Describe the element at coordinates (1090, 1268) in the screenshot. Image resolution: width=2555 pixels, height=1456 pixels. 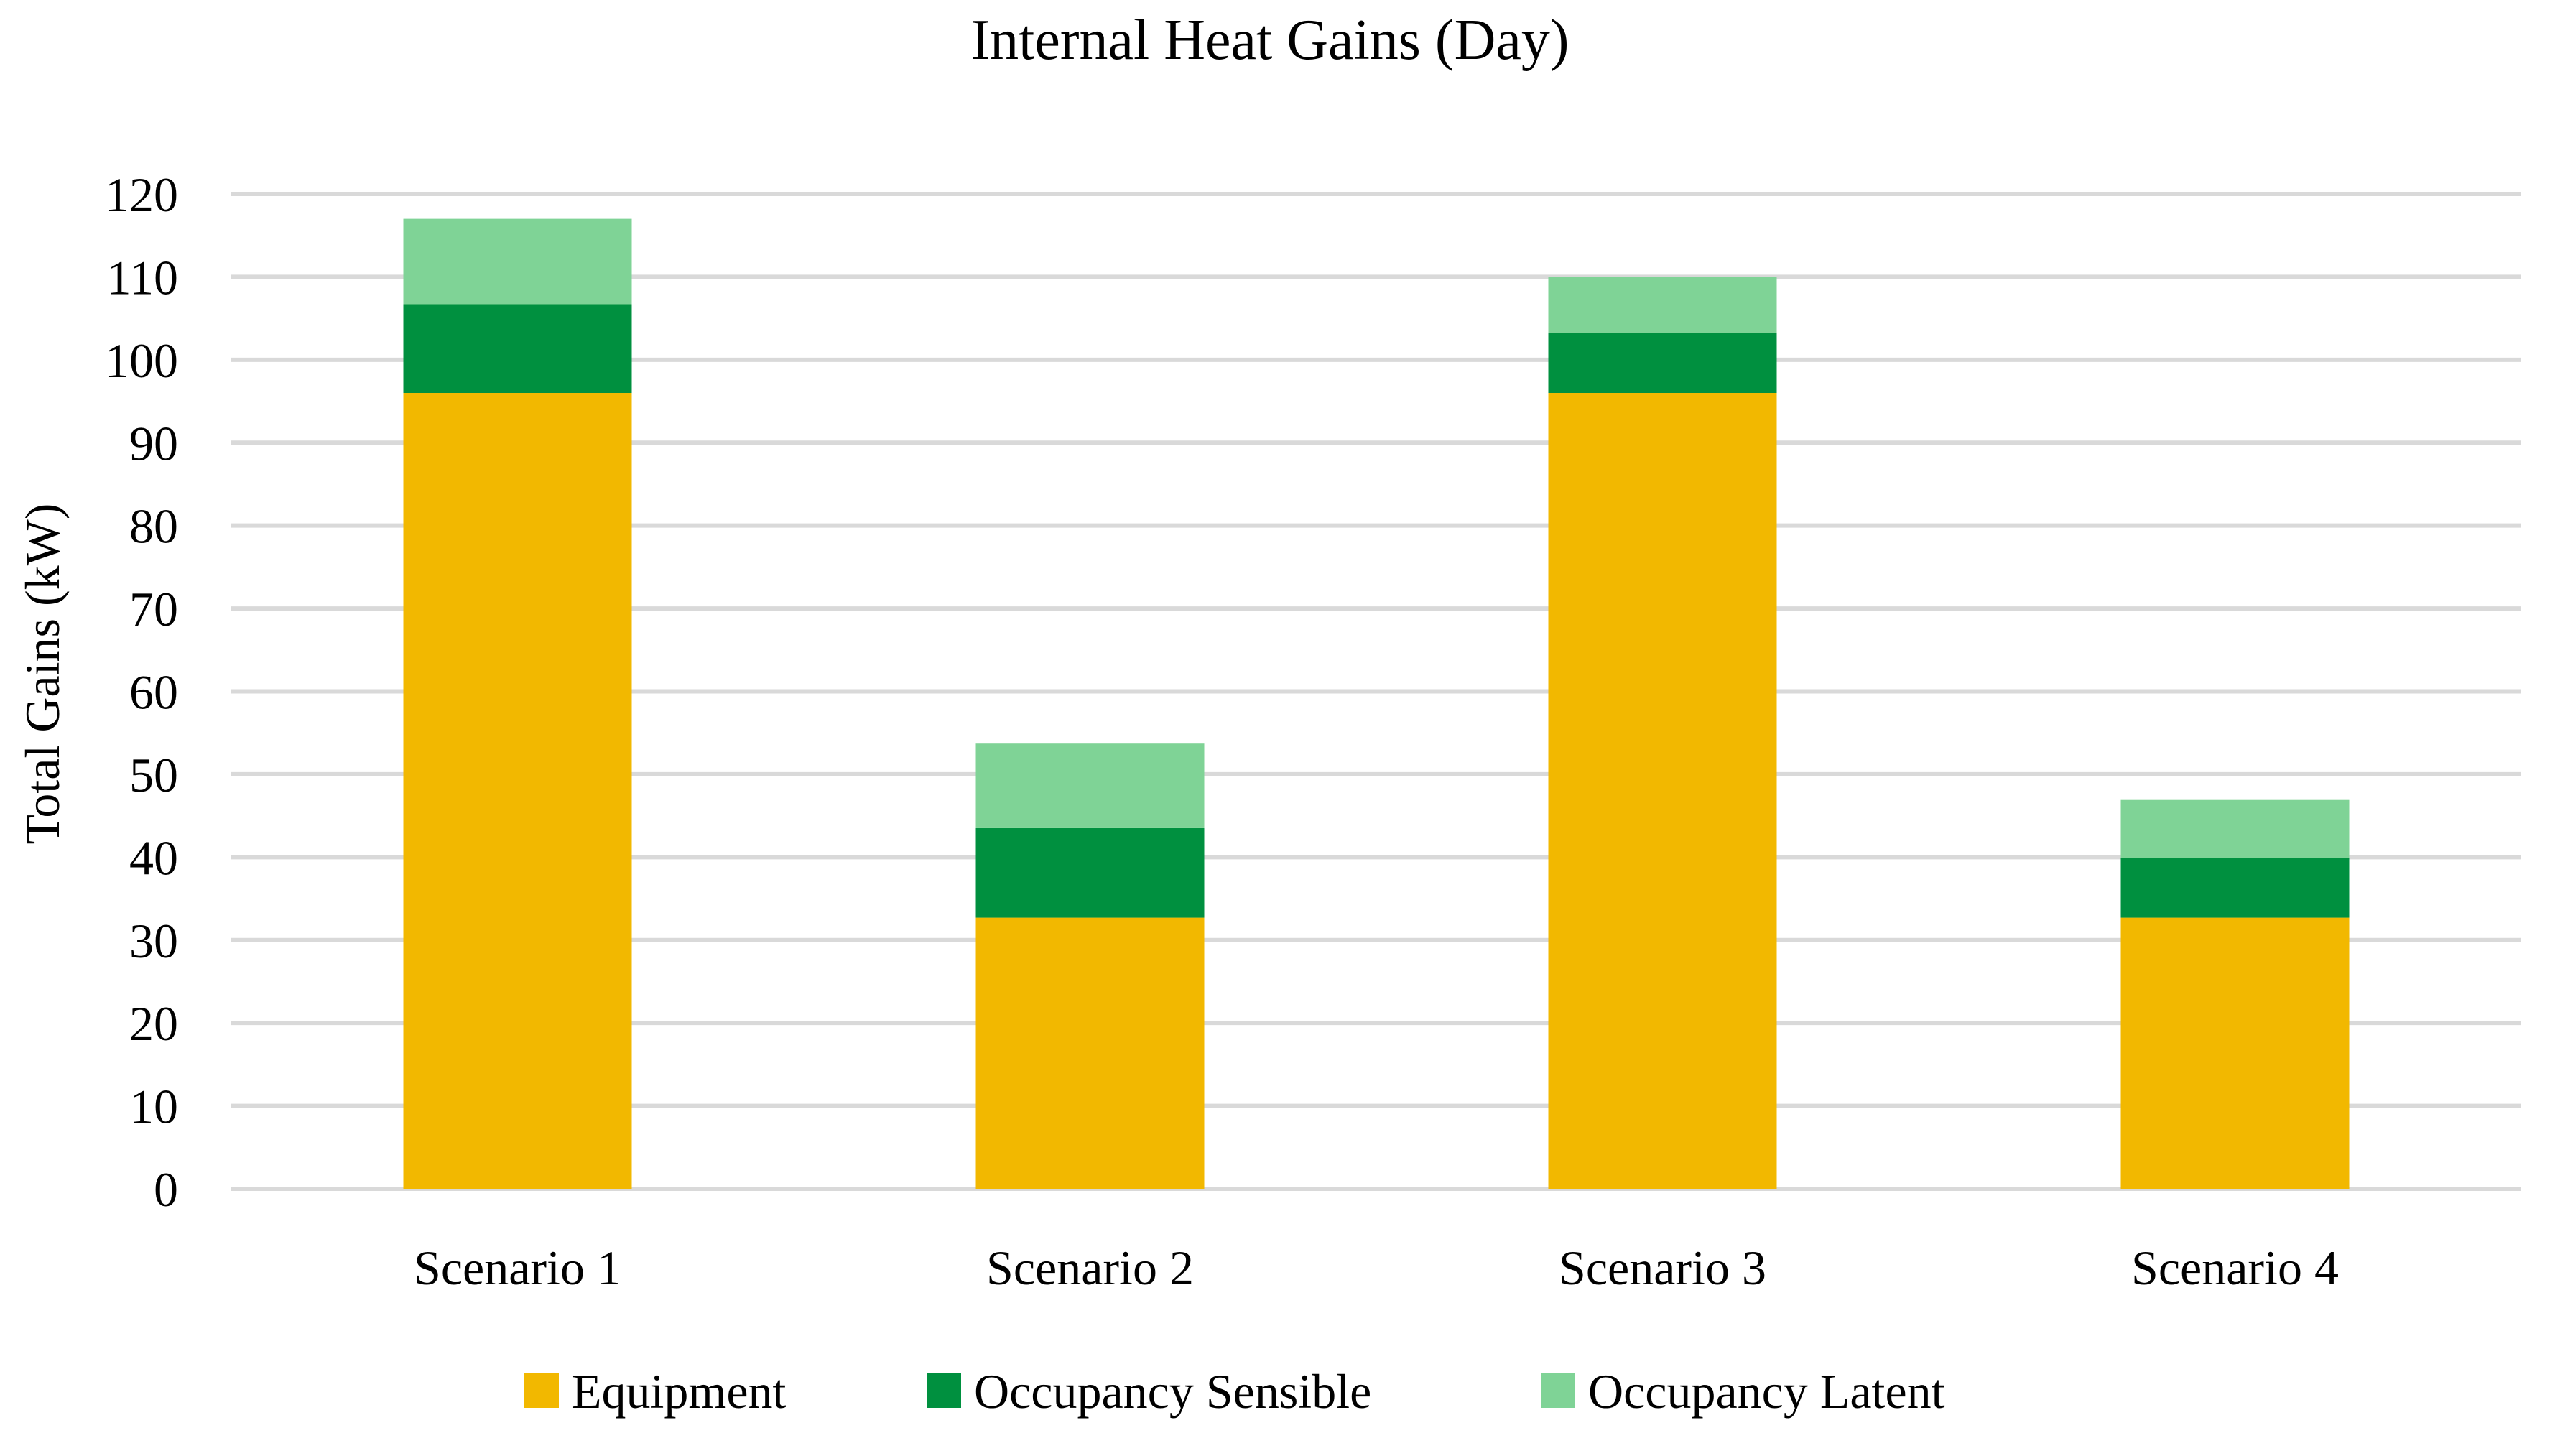
I see `x-category-label: Scenario 2` at that location.